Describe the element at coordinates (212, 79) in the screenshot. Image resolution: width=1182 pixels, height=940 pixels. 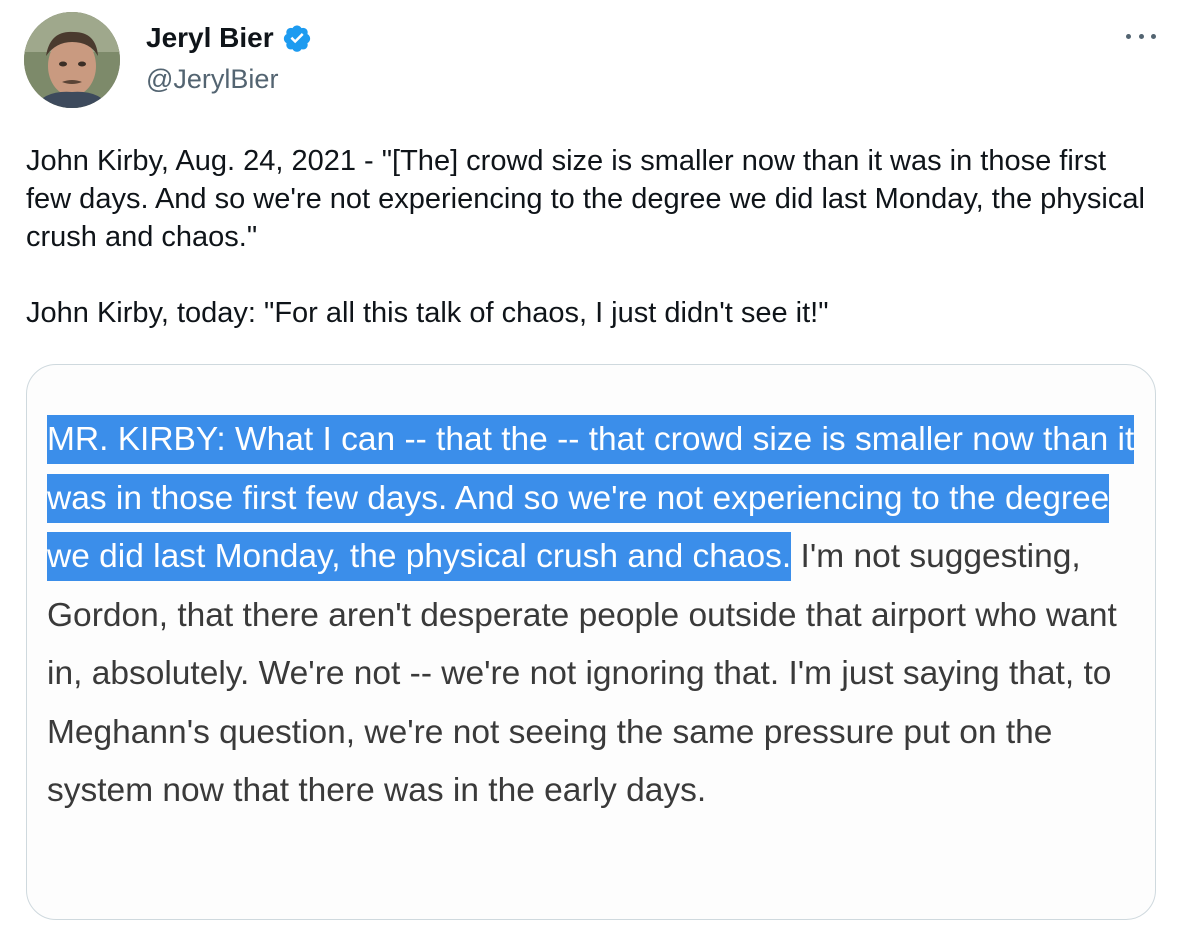
I see `author-handle: @JerylBier` at that location.